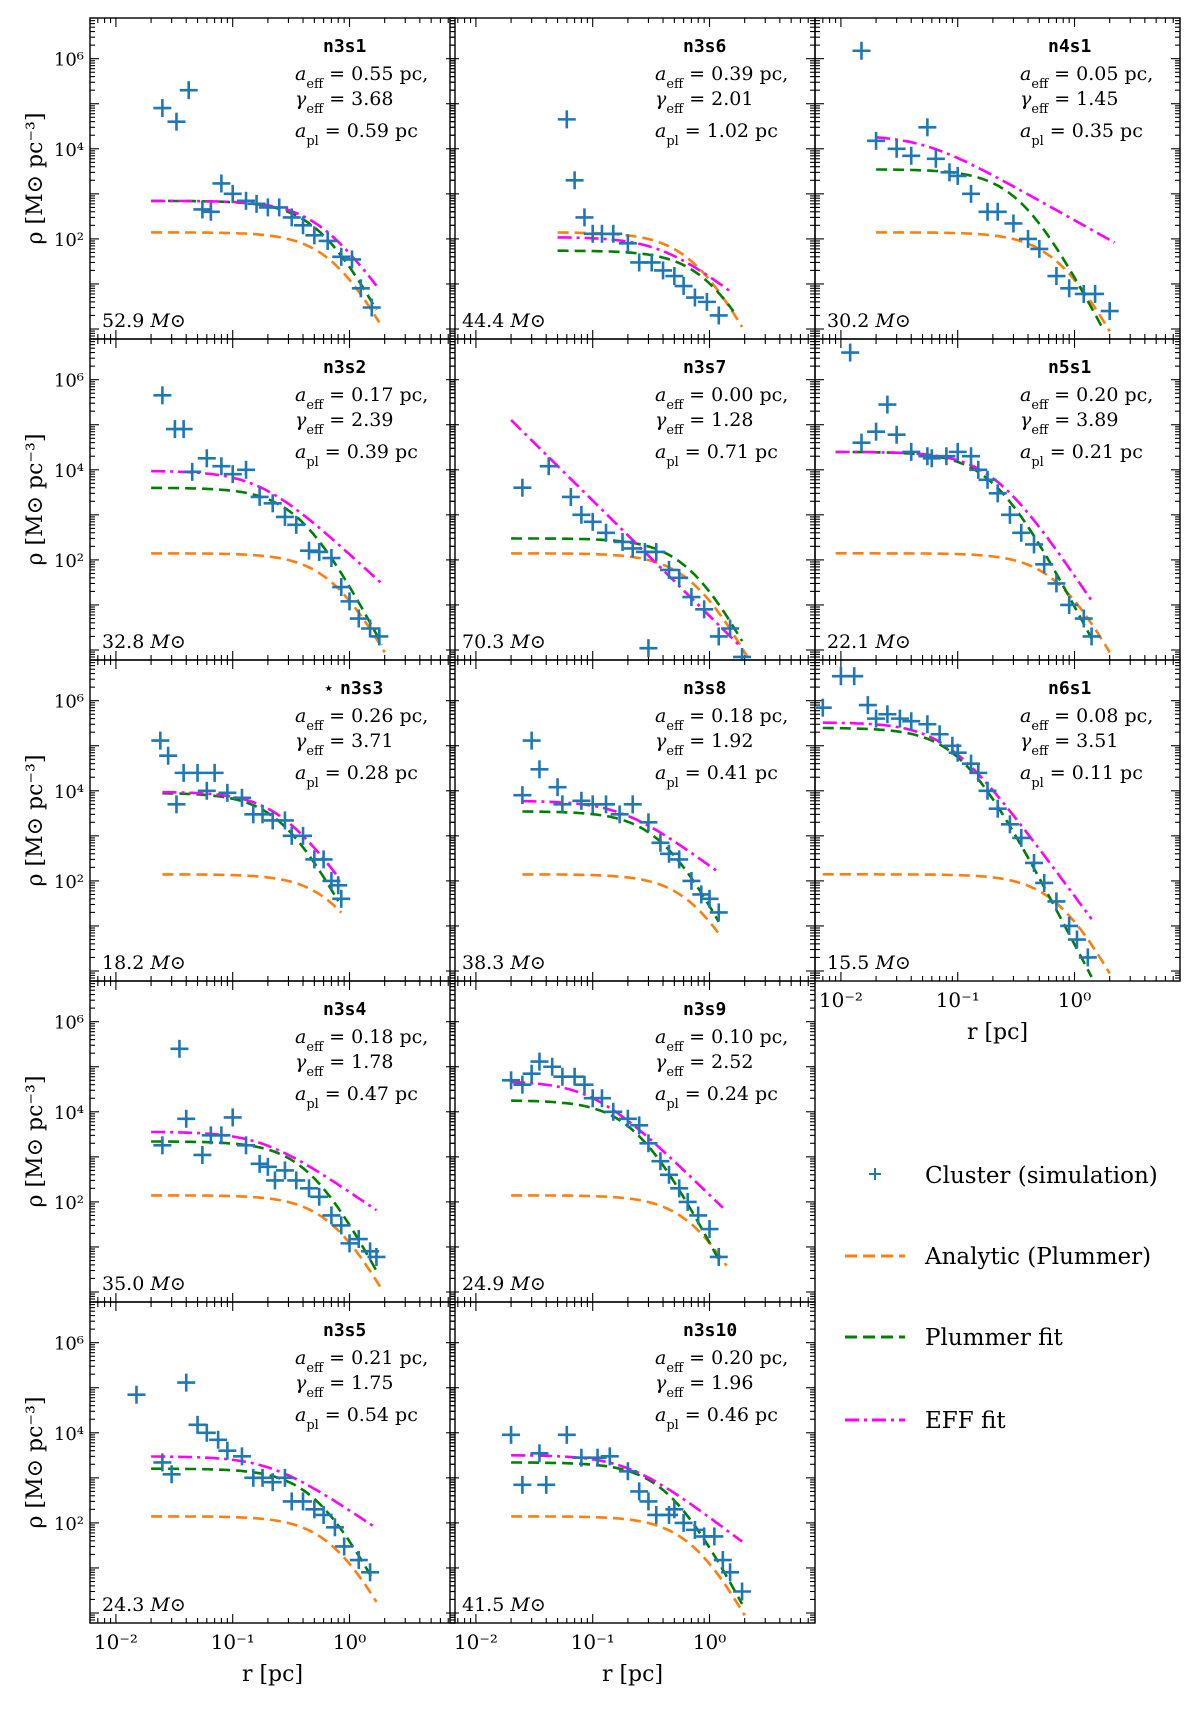 The image size is (1200, 1714). I want to click on y-axis-title: ρ [M⊙ pc⁻³], so click(35, 1142).